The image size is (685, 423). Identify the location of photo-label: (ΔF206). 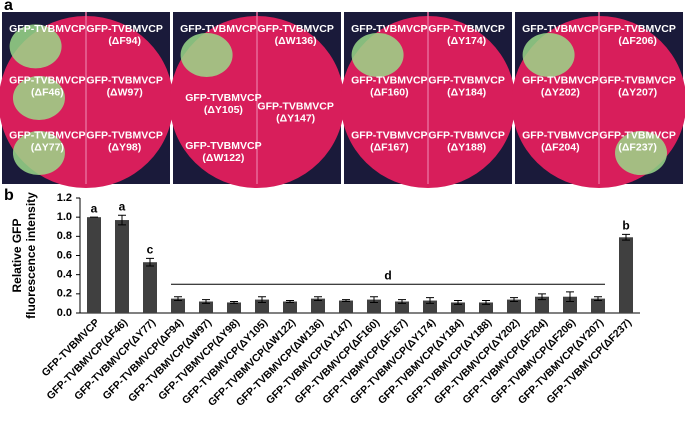
(637, 41).